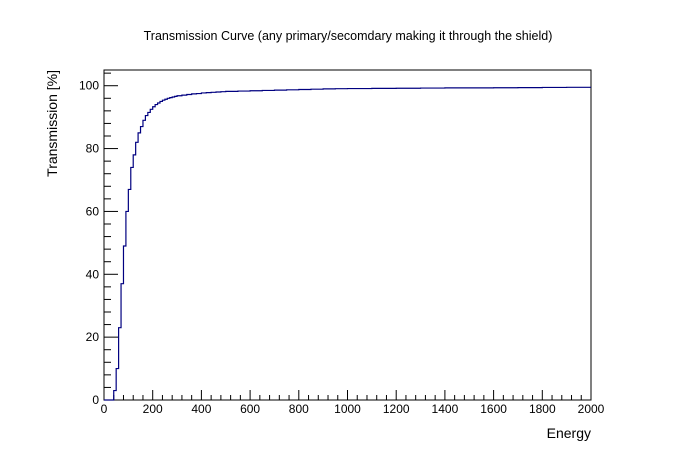  Describe the element at coordinates (93, 149) in the screenshot. I see `y-tick-label: 80` at that location.